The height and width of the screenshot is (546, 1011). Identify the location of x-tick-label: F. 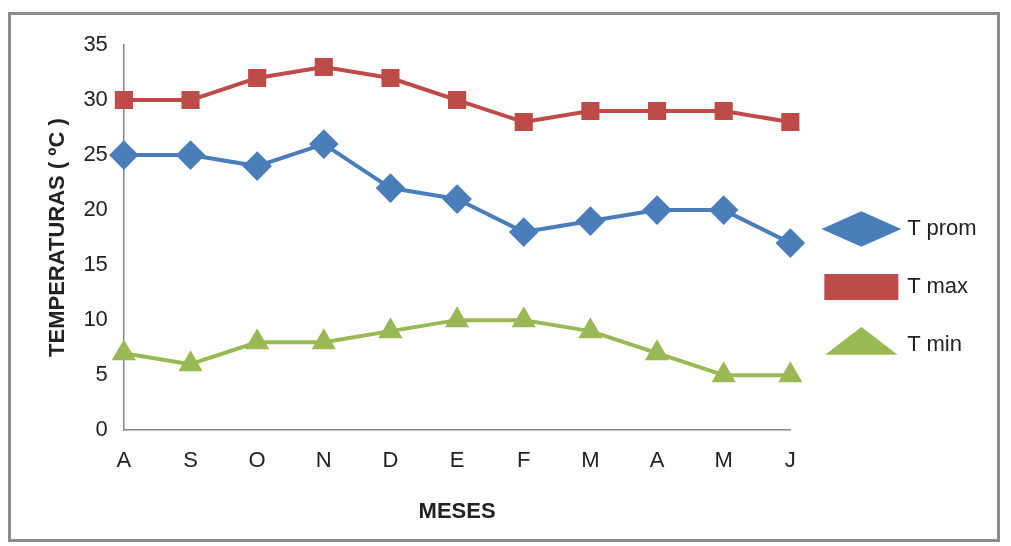
(524, 460).